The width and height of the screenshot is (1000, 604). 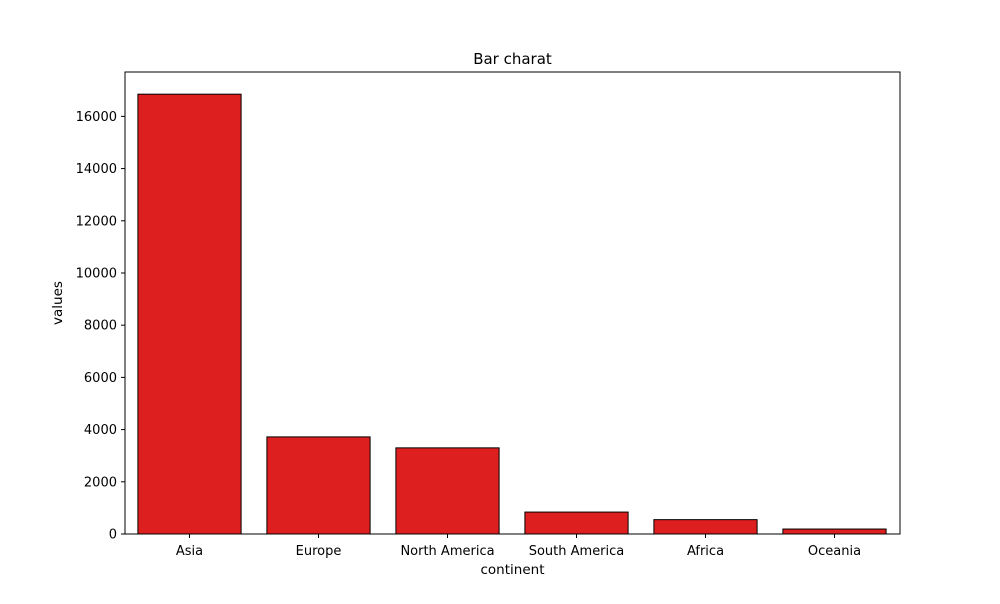 What do you see at coordinates (318, 485) in the screenshot?
I see `bar-europe` at bounding box center [318, 485].